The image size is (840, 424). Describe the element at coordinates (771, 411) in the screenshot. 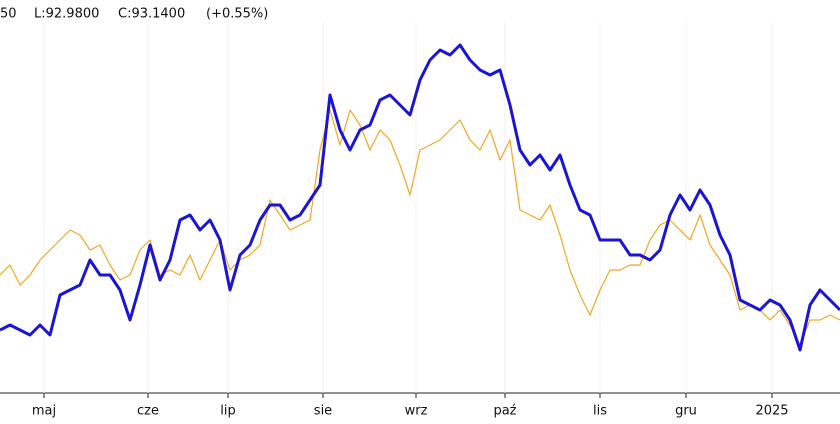

I see `x-tick-label: 2025` at that location.